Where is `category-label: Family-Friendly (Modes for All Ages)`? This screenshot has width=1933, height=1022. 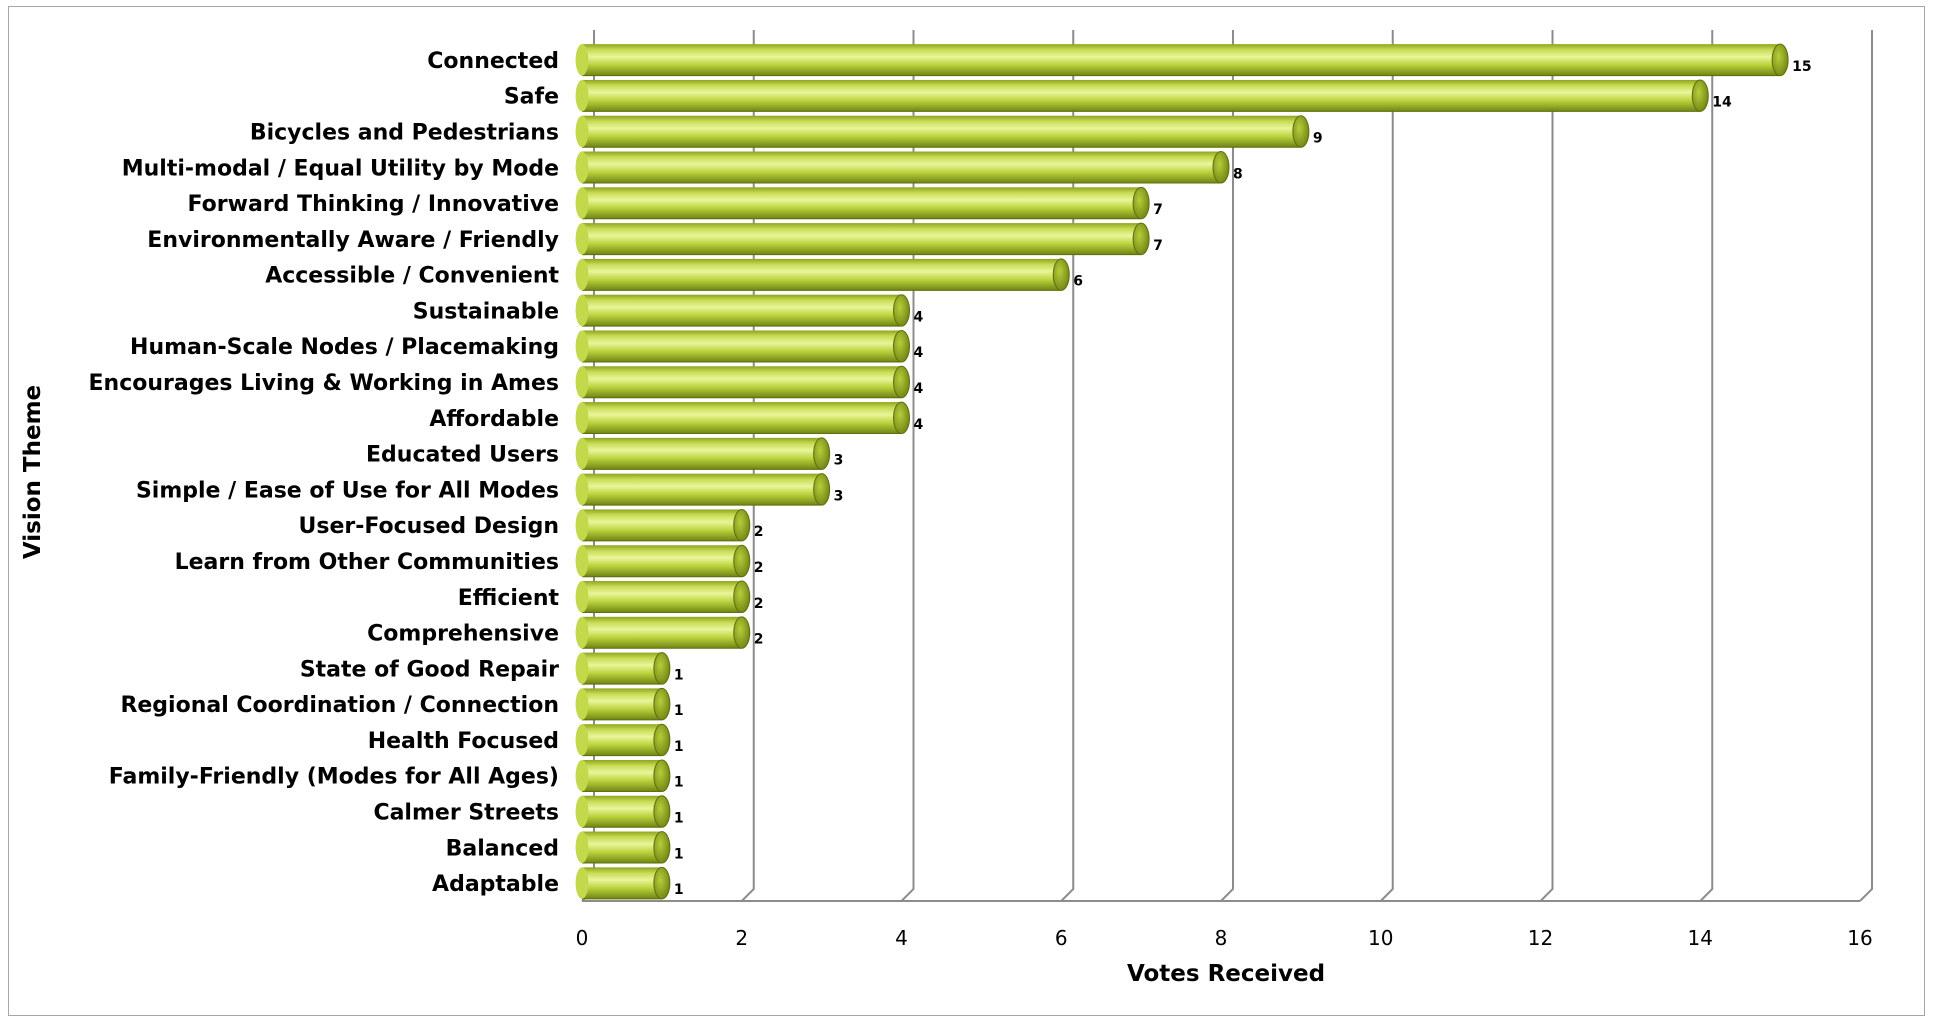
category-label: Family-Friendly (Modes for All Ages) is located at coordinates (334, 777).